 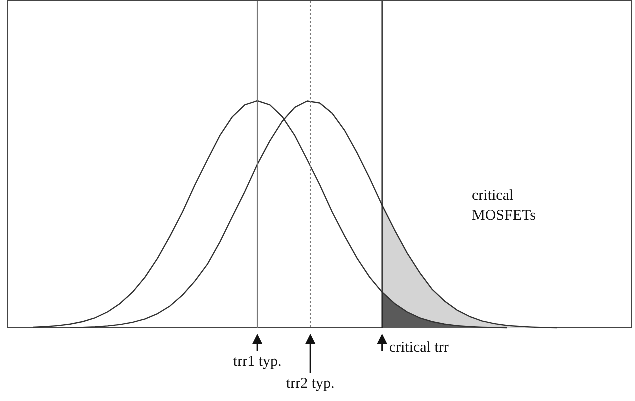 What do you see at coordinates (504, 206) in the screenshot?
I see `annotation: critical MOSFETs` at bounding box center [504, 206].